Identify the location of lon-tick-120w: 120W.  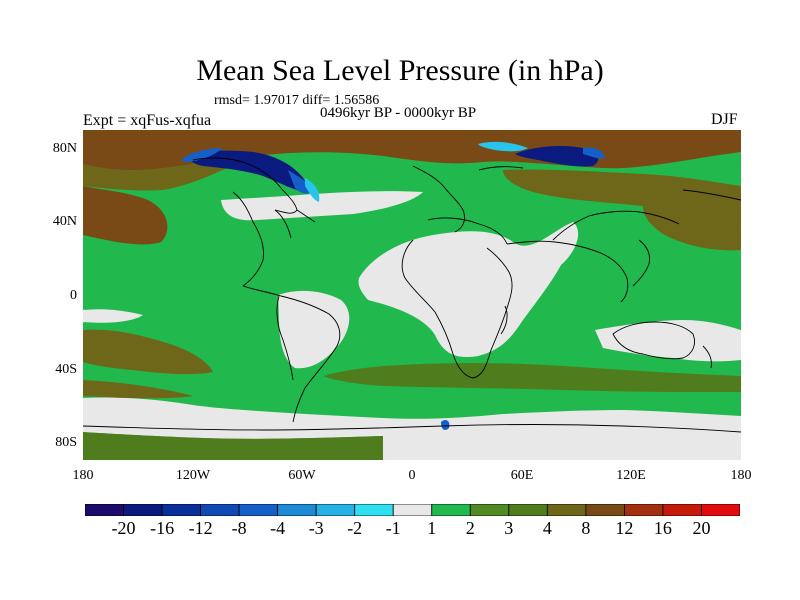
(193, 475).